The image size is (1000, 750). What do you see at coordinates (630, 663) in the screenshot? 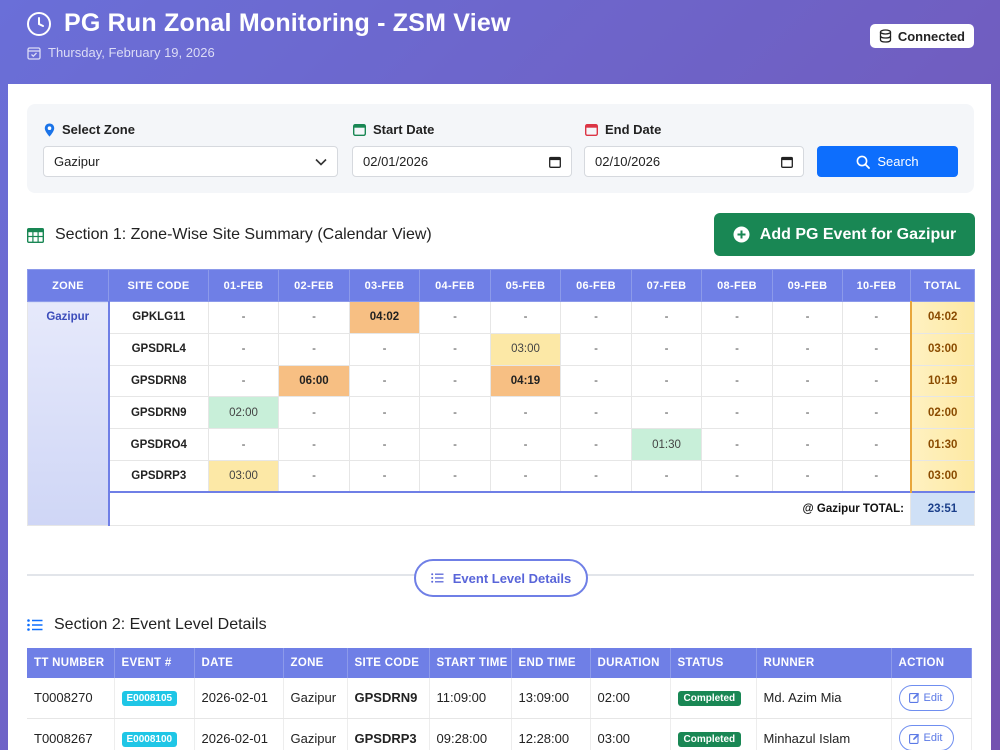
I see `col-header: DURATION` at bounding box center [630, 663].